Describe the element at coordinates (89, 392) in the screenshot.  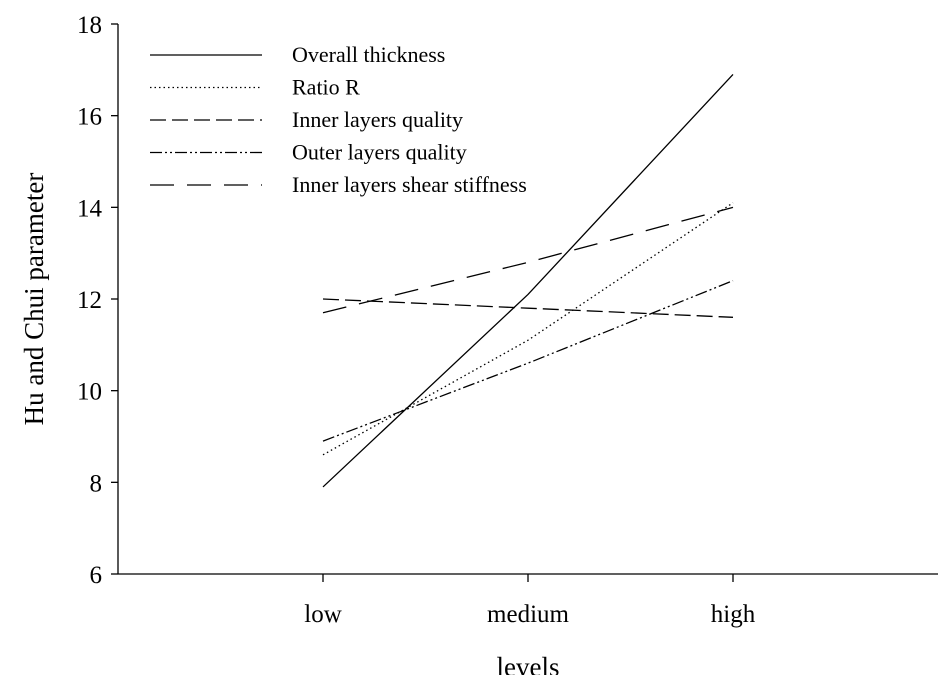
I see `y-tick-label: 10` at that location.